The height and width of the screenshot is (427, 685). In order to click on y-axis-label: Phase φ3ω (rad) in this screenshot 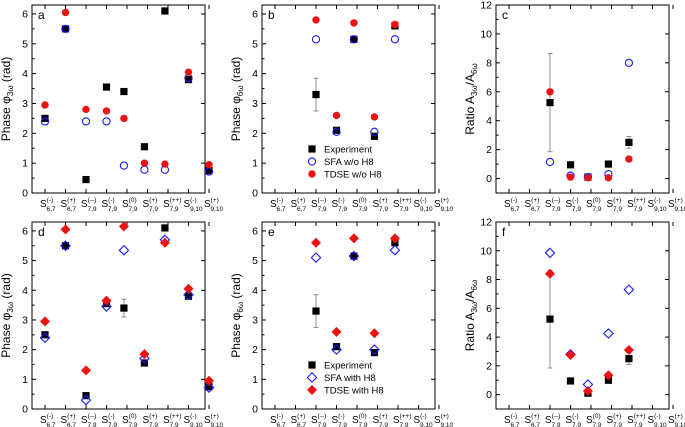, I will do `click(7, 315)`.